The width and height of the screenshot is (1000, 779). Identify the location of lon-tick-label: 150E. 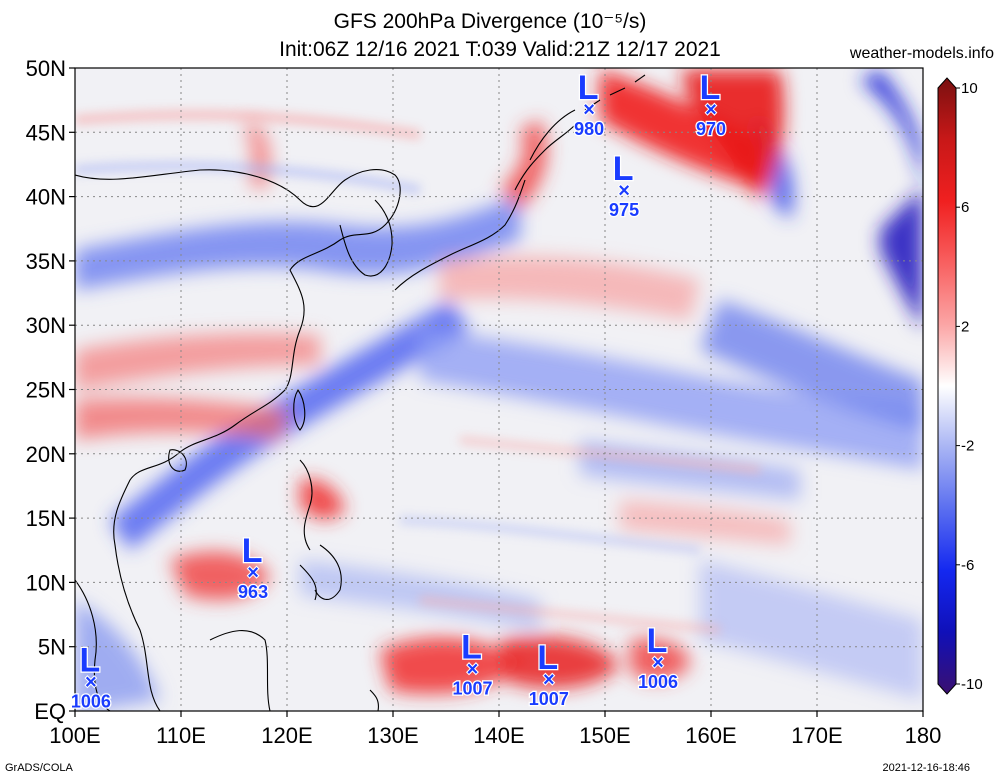
(604, 735).